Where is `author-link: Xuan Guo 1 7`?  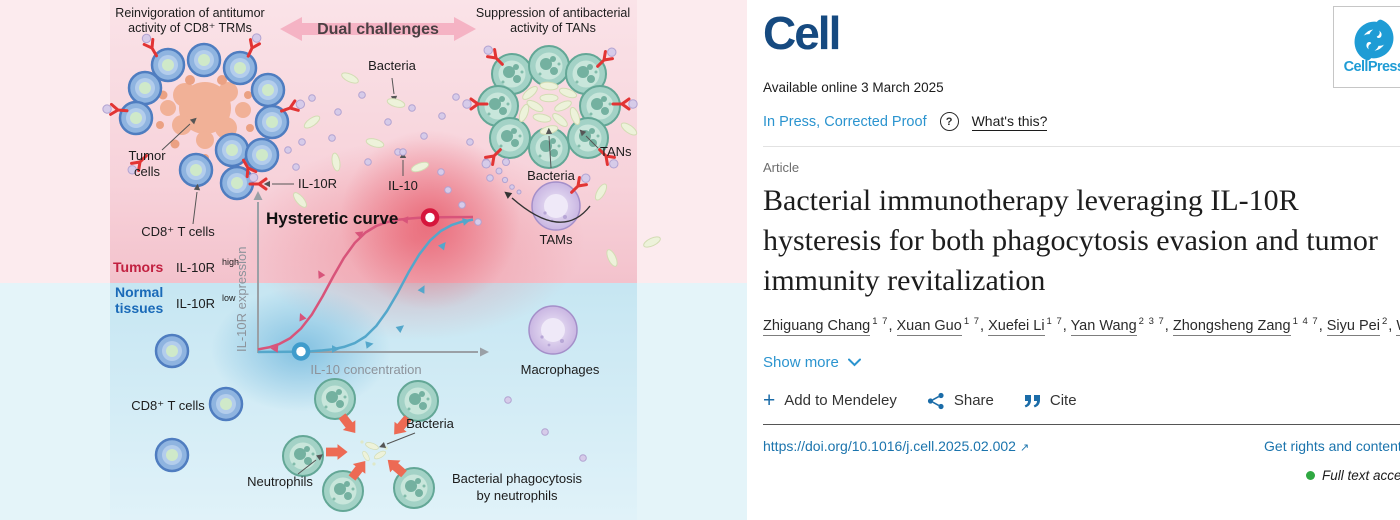
author-link: Xuan Guo 1 7 is located at coordinates (942, 326).